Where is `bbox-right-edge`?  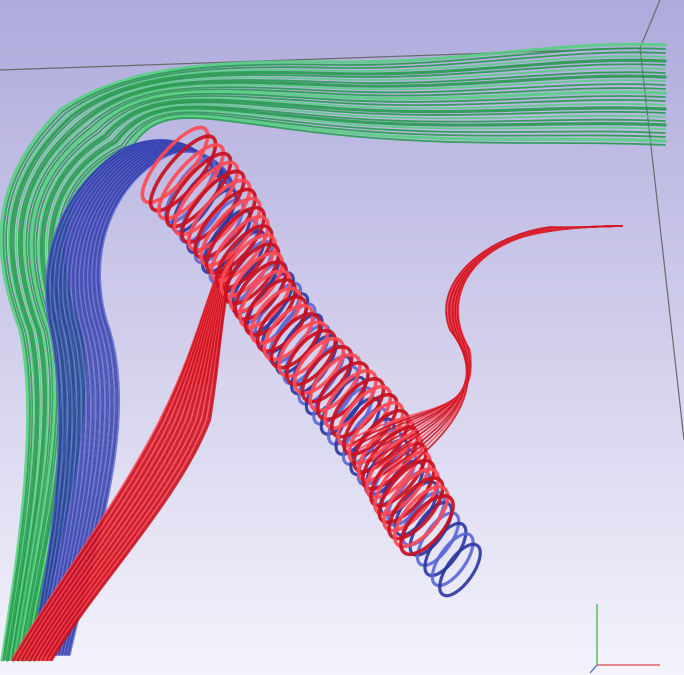 bbox-right-edge is located at coordinates (661, 244).